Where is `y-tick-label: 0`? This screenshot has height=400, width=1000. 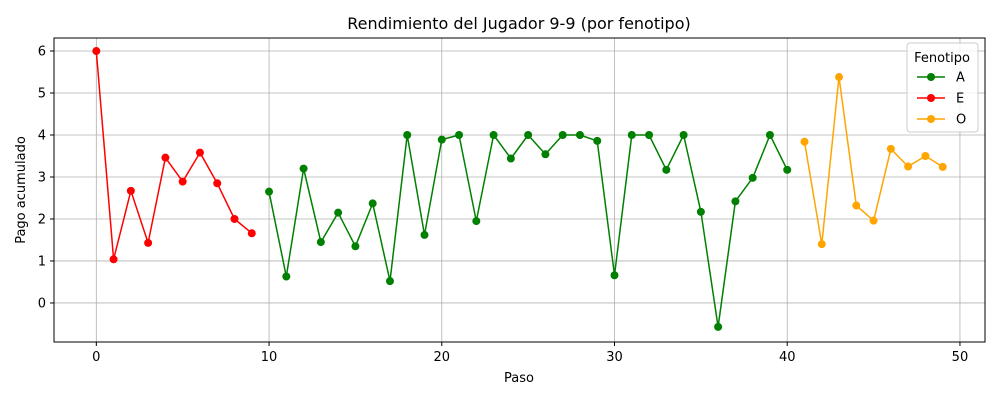 y-tick-label: 0 is located at coordinates (42, 303).